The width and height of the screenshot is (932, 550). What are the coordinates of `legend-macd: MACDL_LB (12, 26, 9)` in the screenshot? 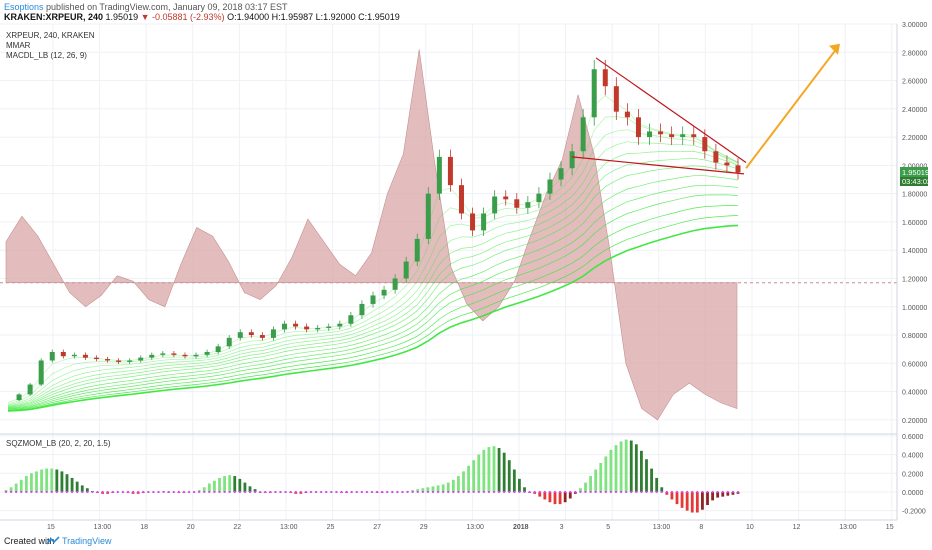 It's located at (46, 55).